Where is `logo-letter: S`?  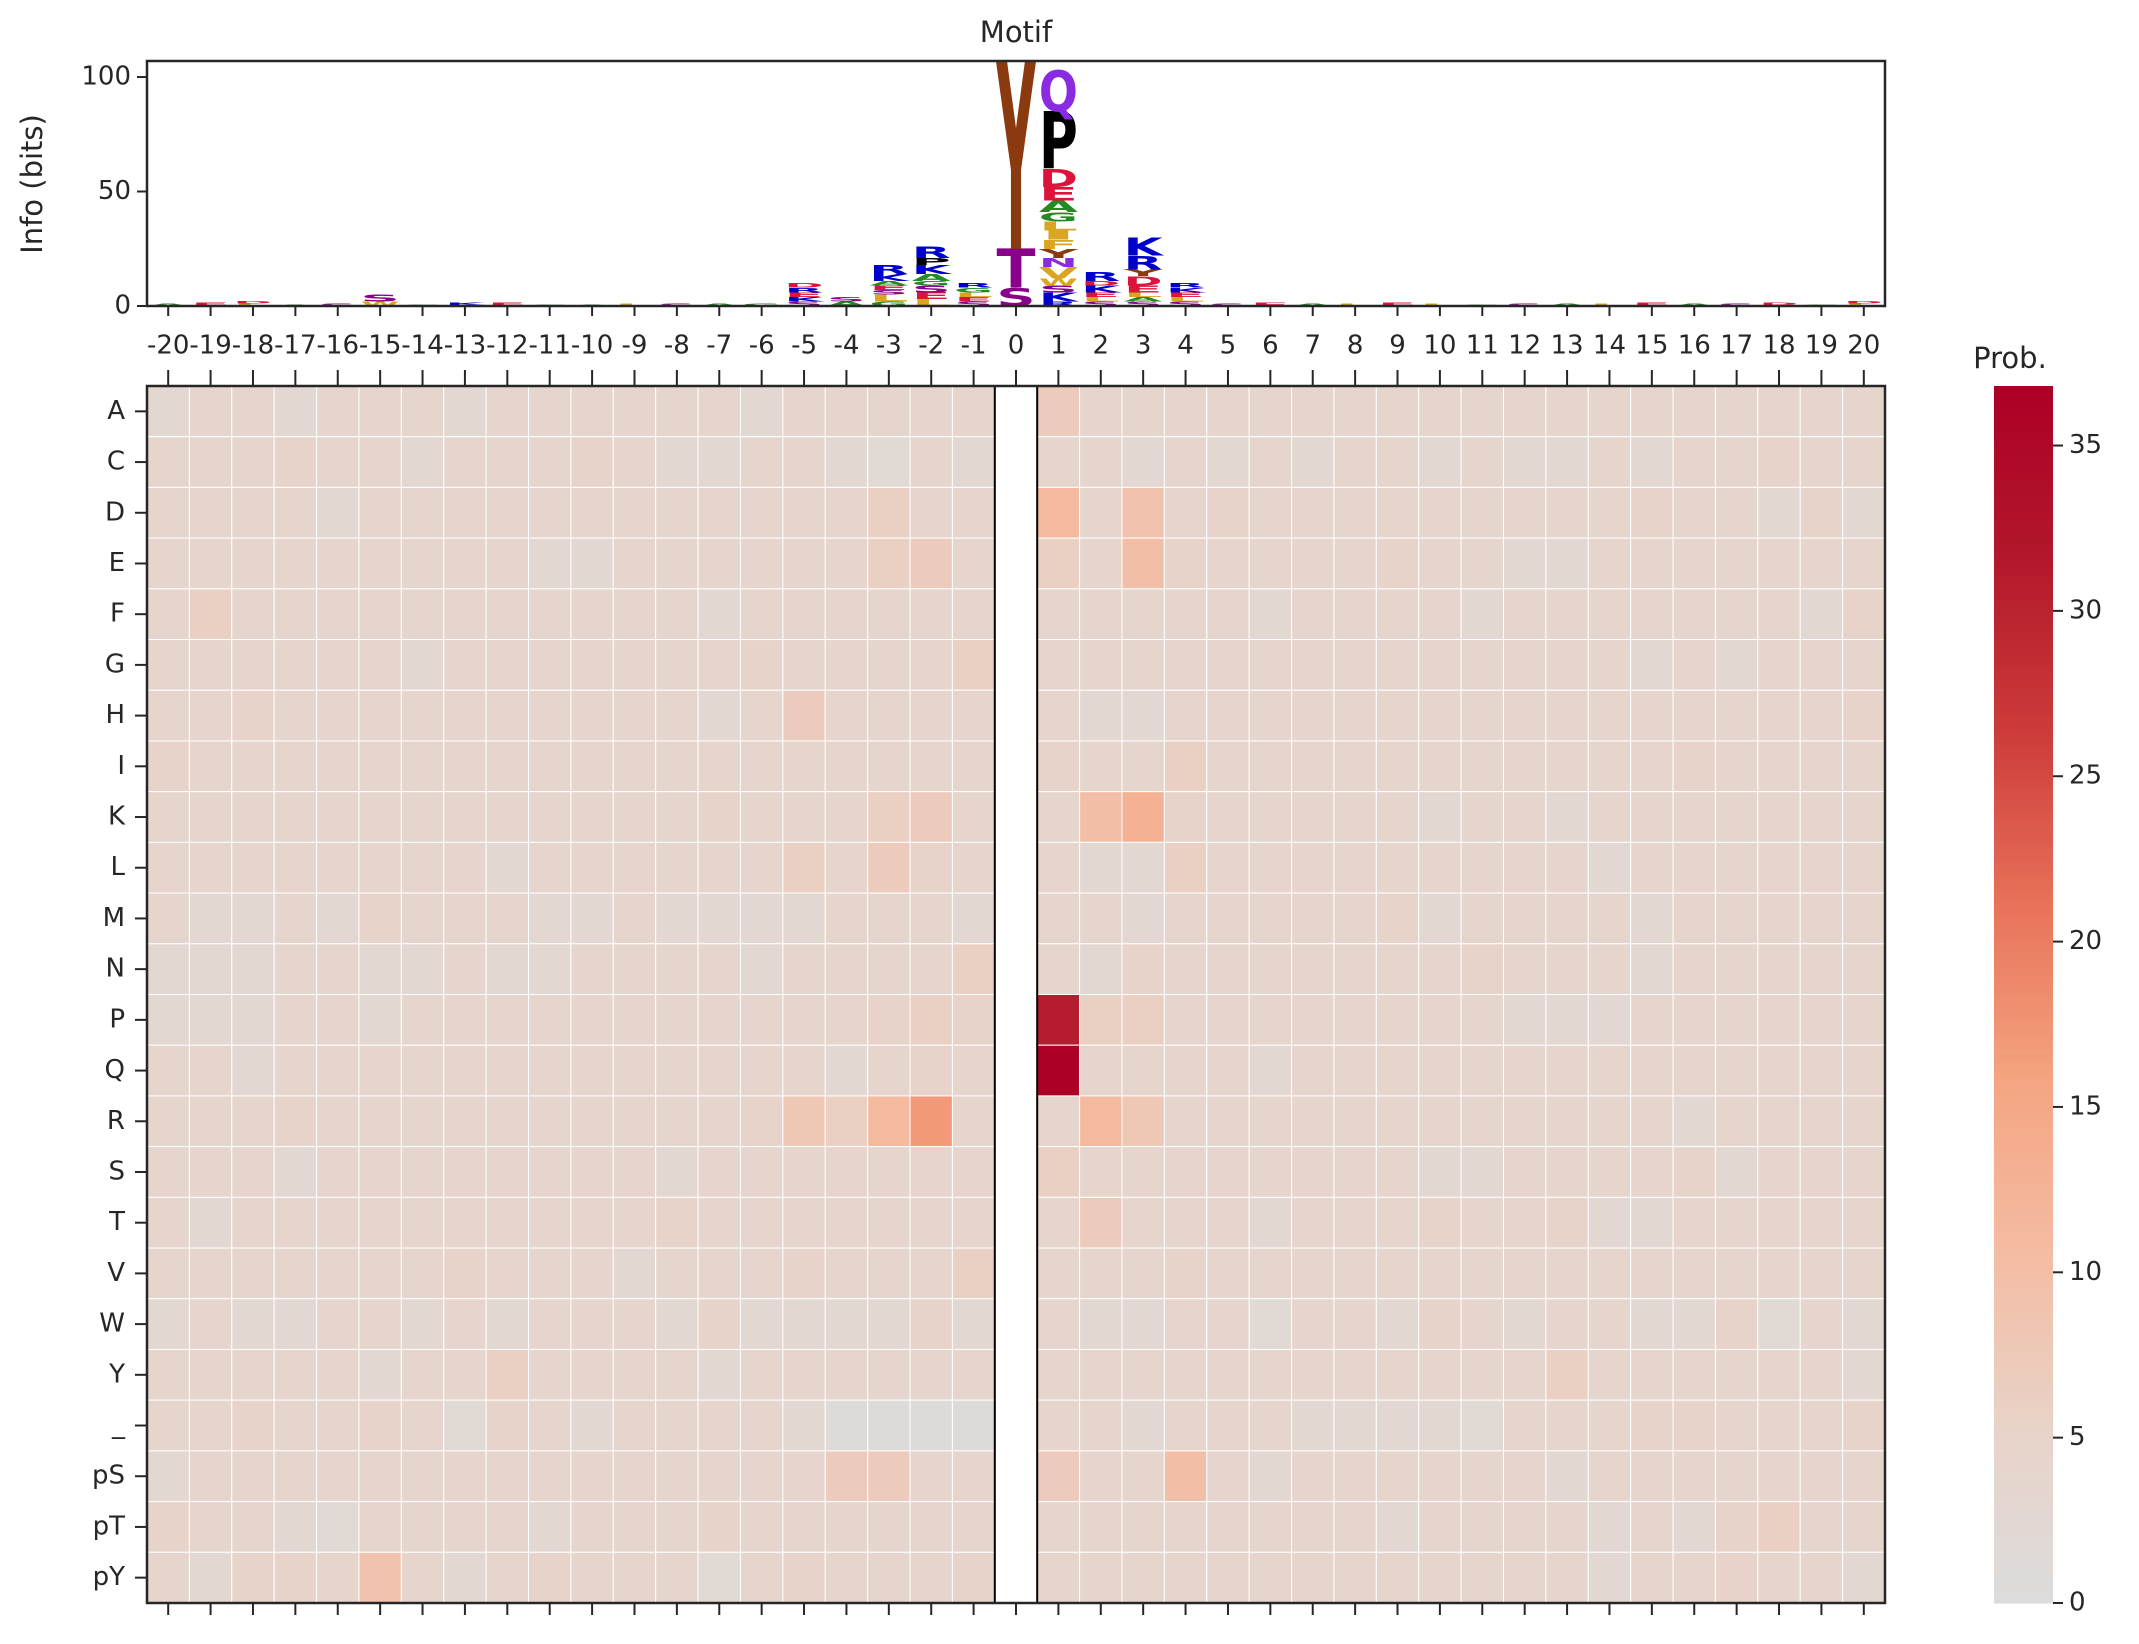 logo-letter: S is located at coordinates (932, 289).